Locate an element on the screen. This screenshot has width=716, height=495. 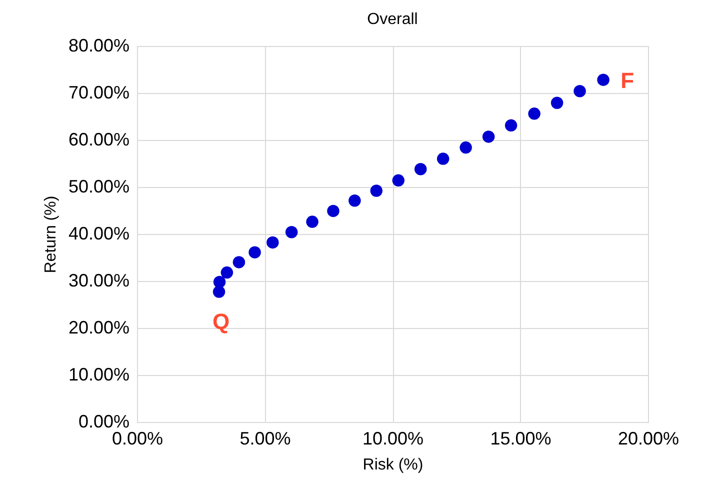
annotation: Q is located at coordinates (221, 321).